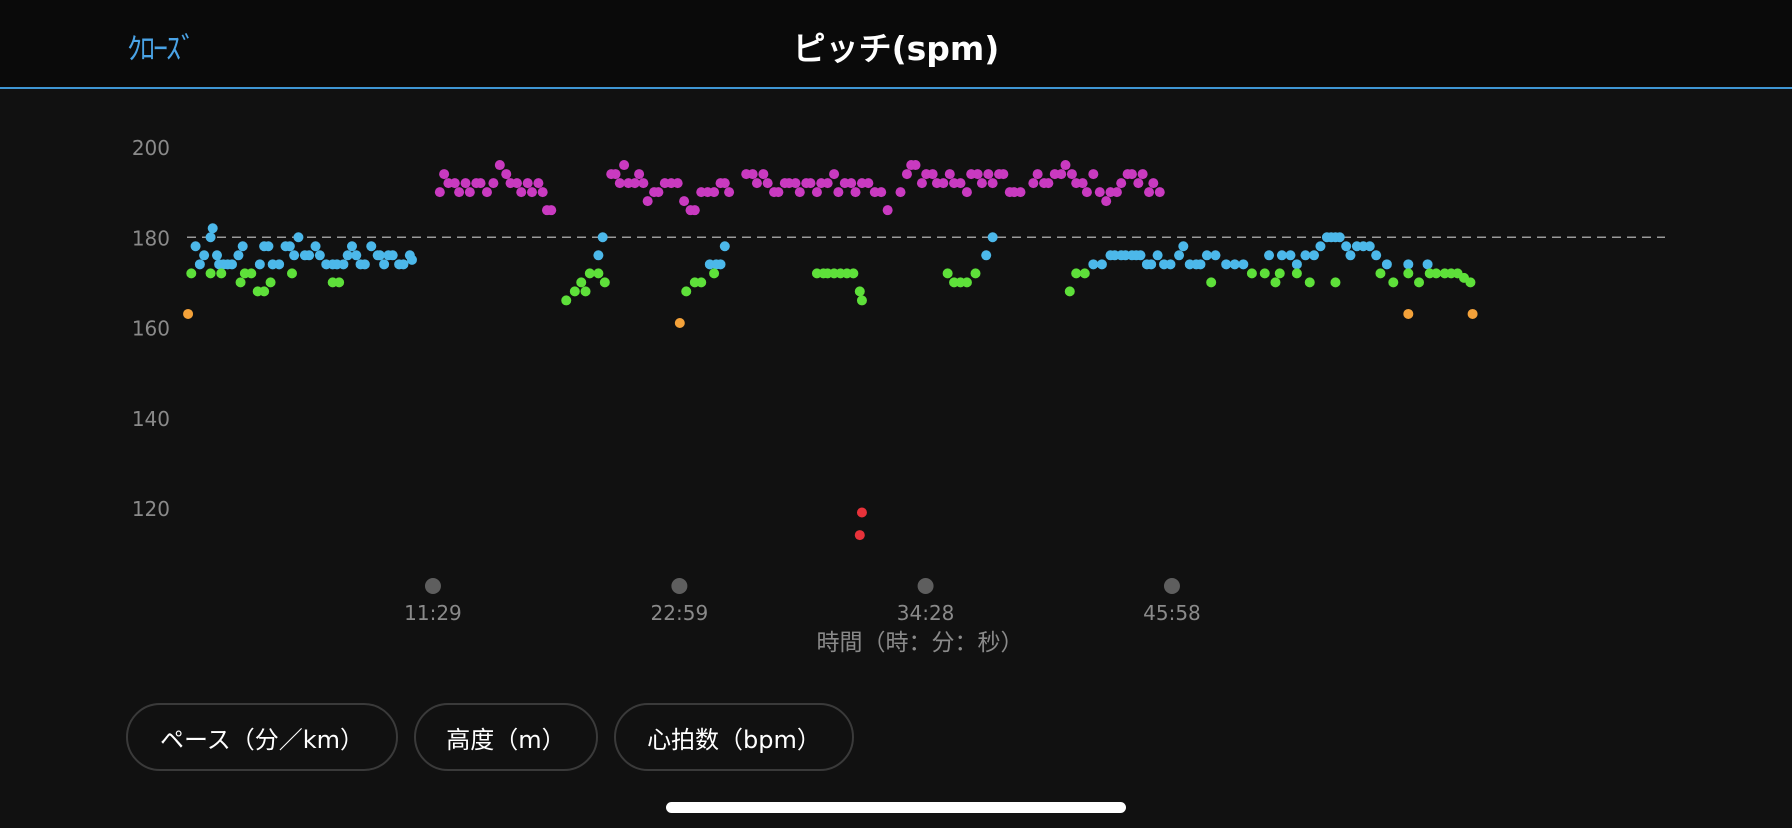 The image size is (1792, 828). Describe the element at coordinates (151, 238) in the screenshot. I see `y-tick-label: 180` at that location.